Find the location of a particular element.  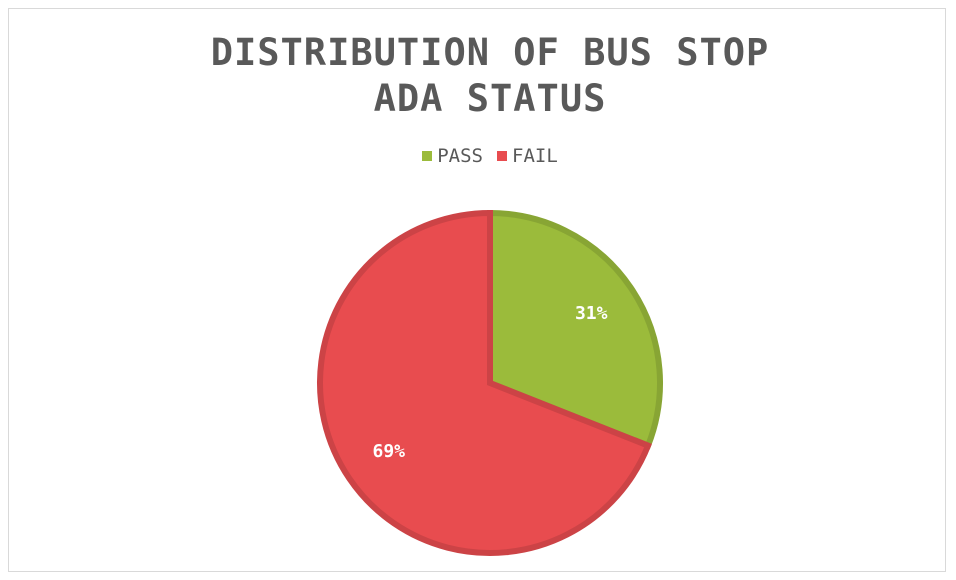

legend-label: FAIL is located at coordinates (535, 156).